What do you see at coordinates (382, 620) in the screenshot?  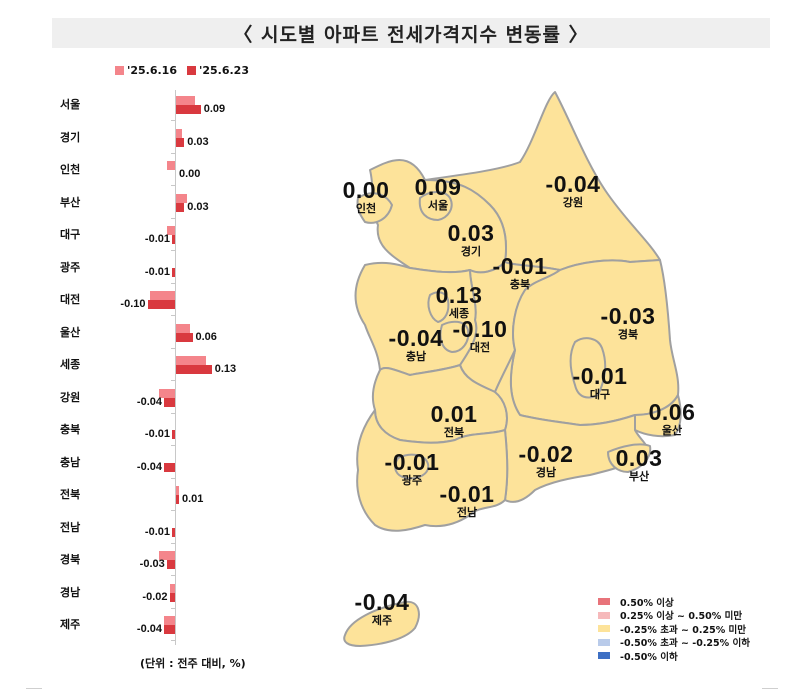 I see `region-name: 제주` at bounding box center [382, 620].